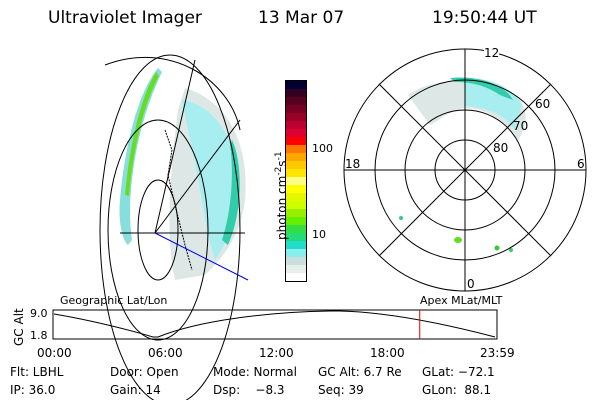 The width and height of the screenshot is (600, 400). What do you see at coordinates (501, 148) in the screenshot?
I see `ring-label-80: 80` at bounding box center [501, 148].